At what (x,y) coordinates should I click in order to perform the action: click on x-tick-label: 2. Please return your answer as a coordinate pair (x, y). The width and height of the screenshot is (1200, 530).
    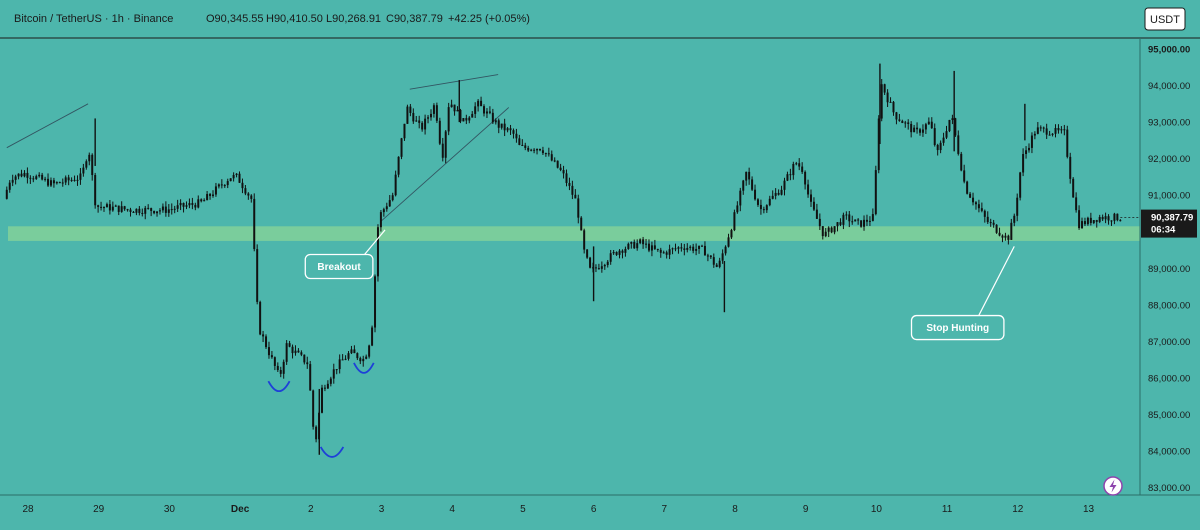
    Looking at the image, I should click on (311, 509).